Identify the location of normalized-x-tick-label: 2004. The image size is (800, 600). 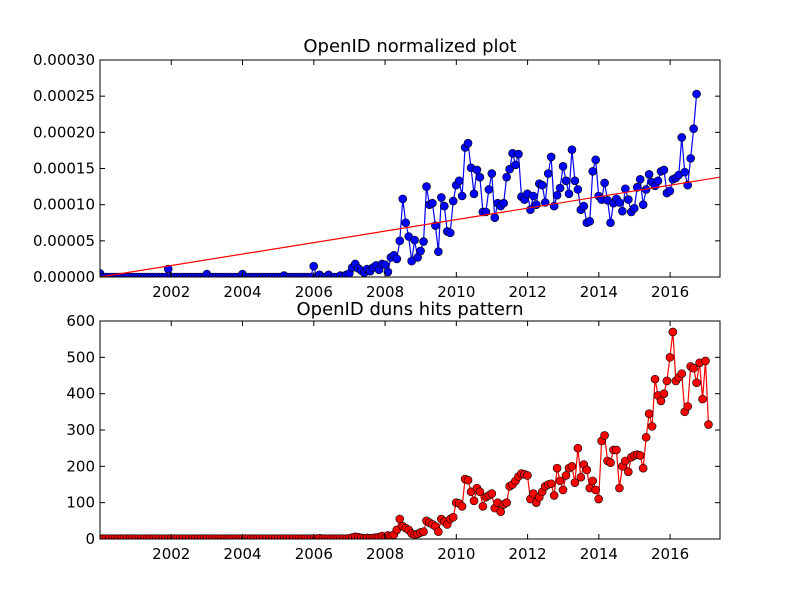
(242, 292).